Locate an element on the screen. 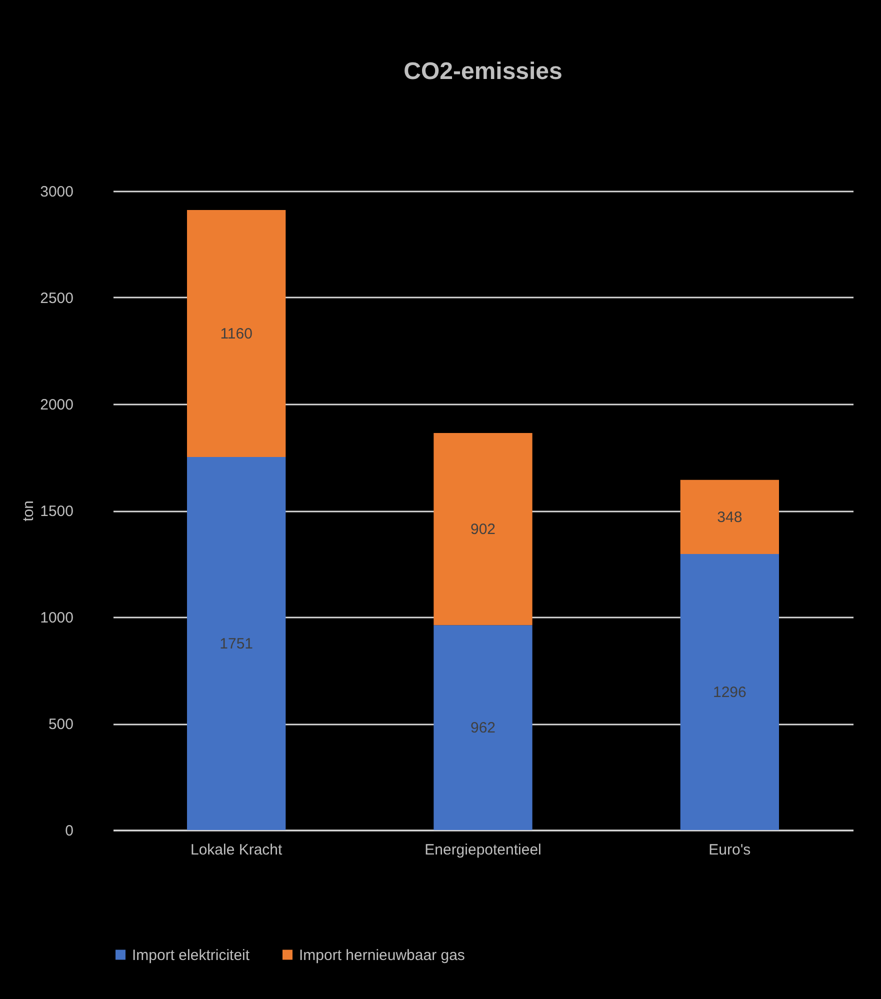 Image resolution: width=881 pixels, height=999 pixels. data-label: 962 is located at coordinates (483, 728).